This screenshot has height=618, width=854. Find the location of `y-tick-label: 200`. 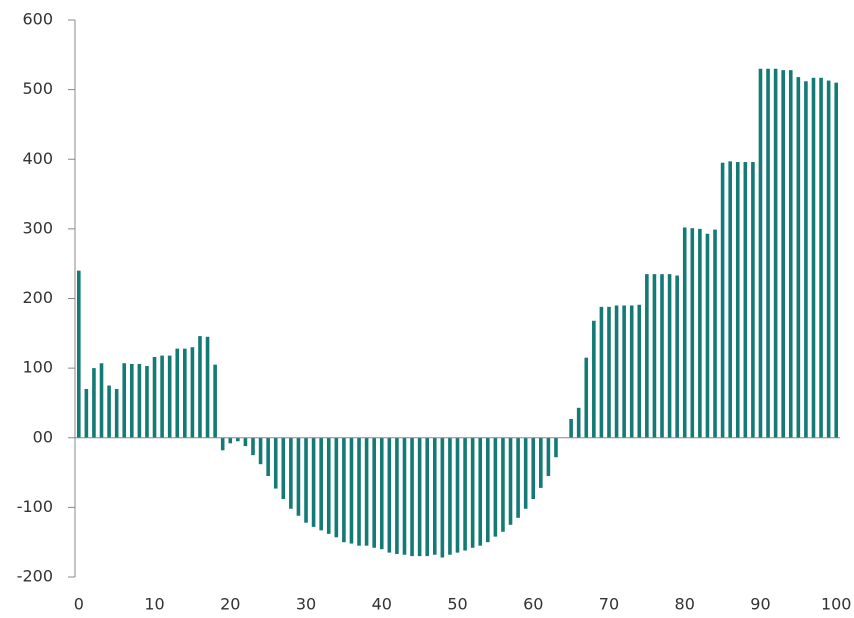

y-tick-label: 200 is located at coordinates (37, 297).